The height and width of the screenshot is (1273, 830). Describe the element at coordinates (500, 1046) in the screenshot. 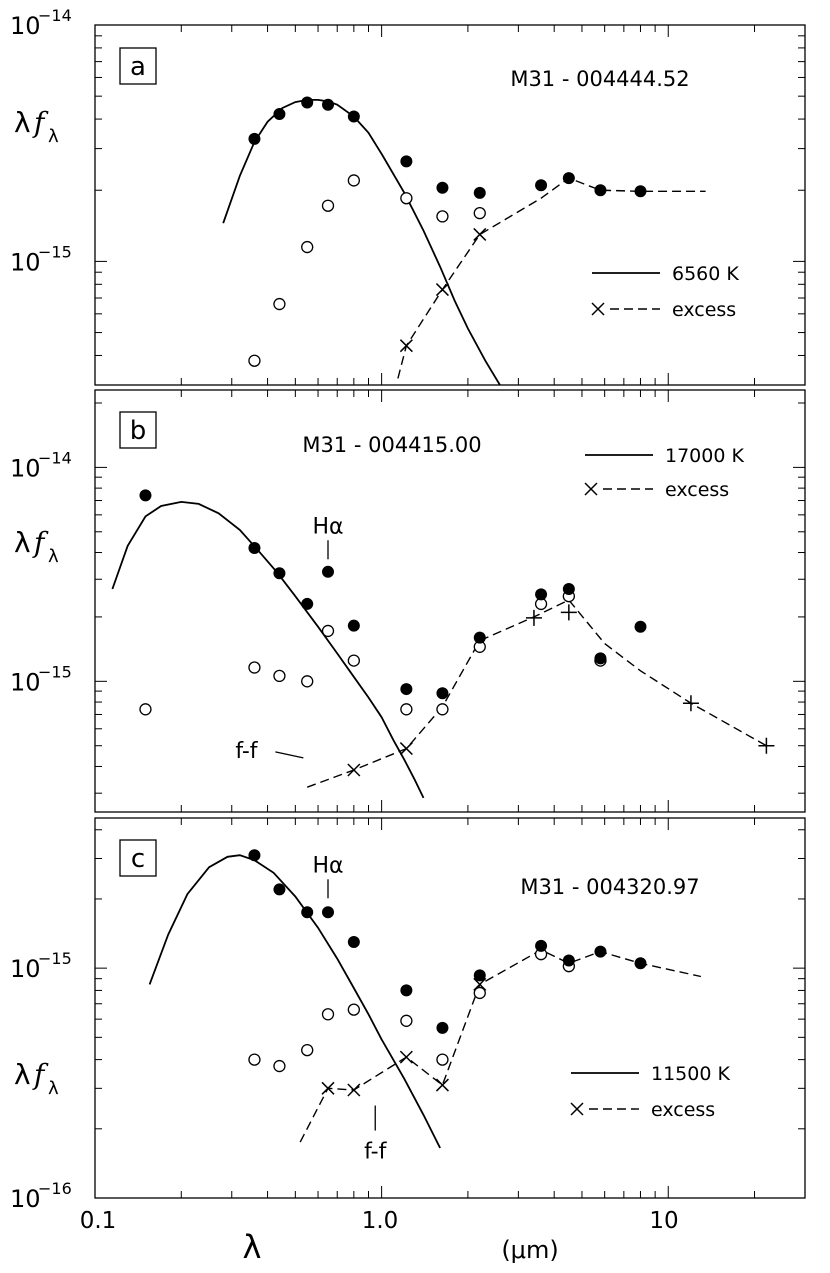

I see `excess-curve` at that location.